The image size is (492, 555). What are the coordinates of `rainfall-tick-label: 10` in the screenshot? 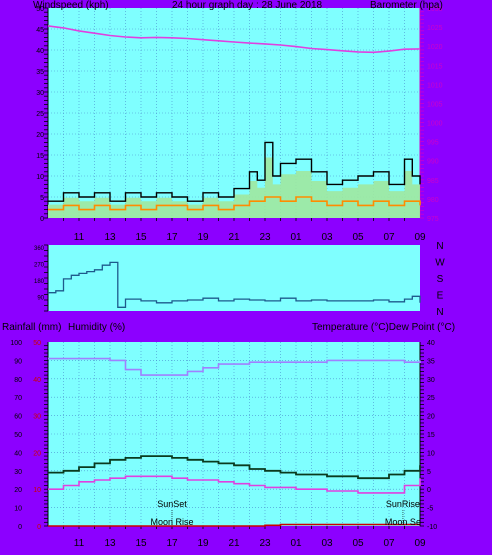 It's located at (37, 490).